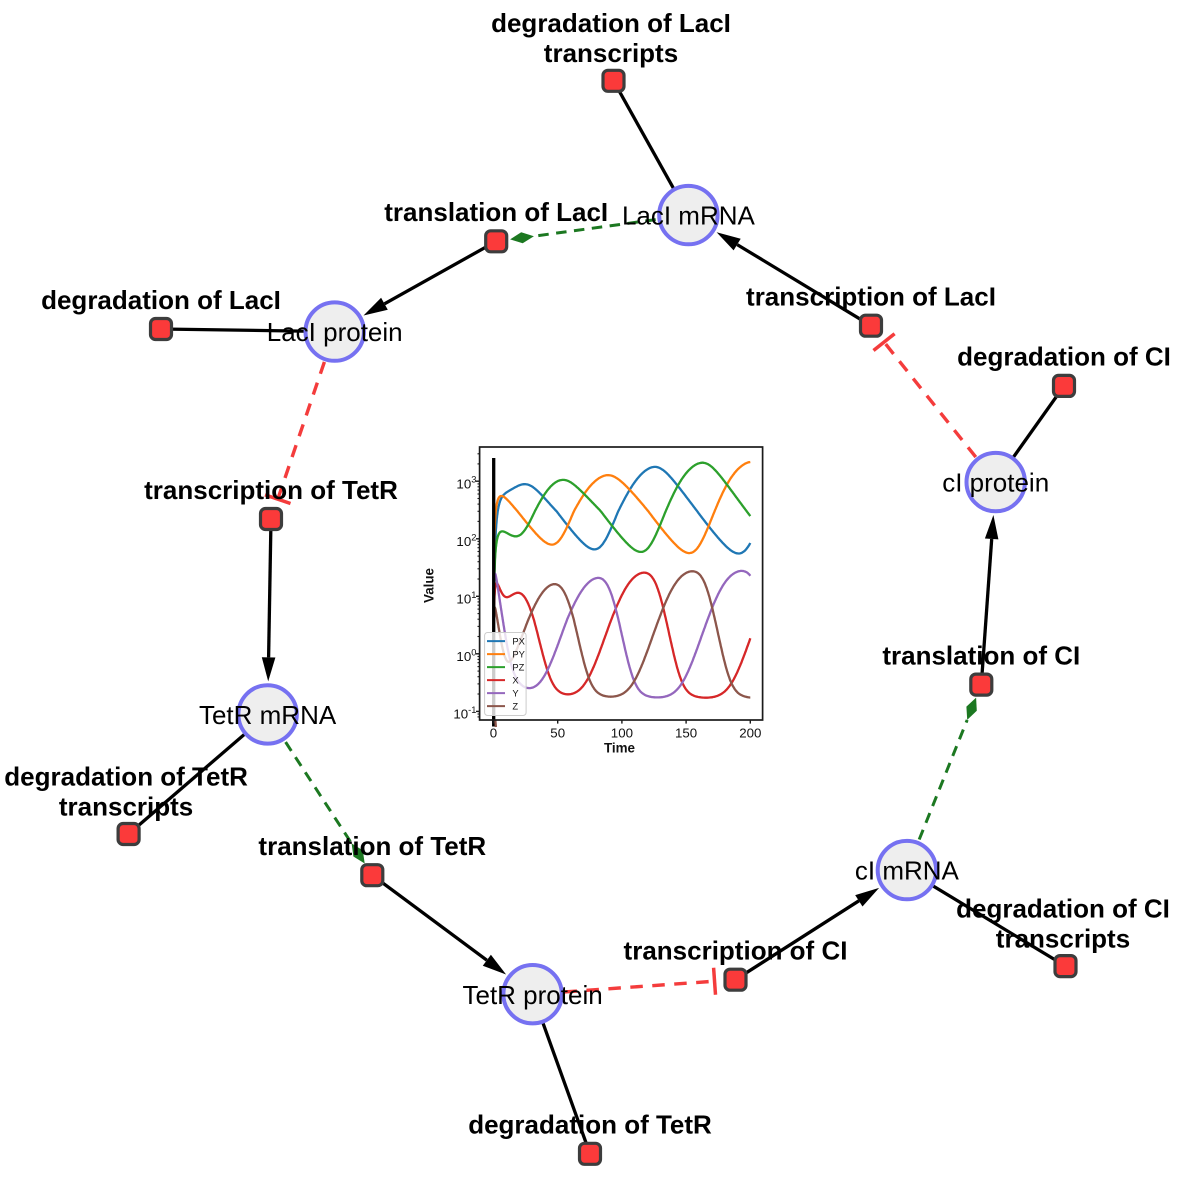 The image size is (1189, 1200). Describe the element at coordinates (515, 693) in the screenshot. I see `svg-text: Y` at that location.